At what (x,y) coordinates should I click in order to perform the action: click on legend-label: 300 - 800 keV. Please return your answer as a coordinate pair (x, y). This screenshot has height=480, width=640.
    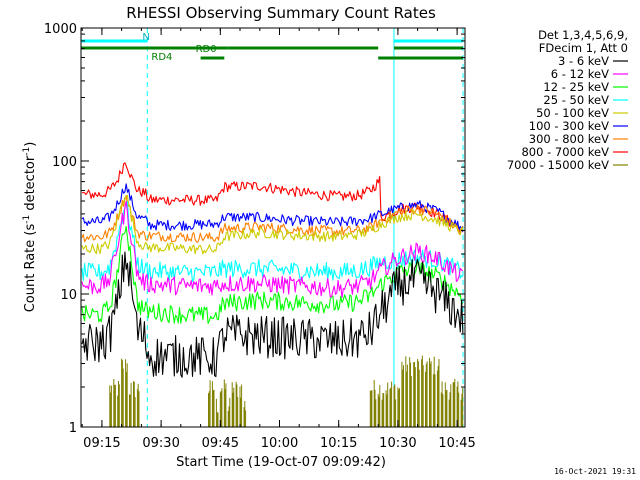
    Looking at the image, I should click on (569, 139).